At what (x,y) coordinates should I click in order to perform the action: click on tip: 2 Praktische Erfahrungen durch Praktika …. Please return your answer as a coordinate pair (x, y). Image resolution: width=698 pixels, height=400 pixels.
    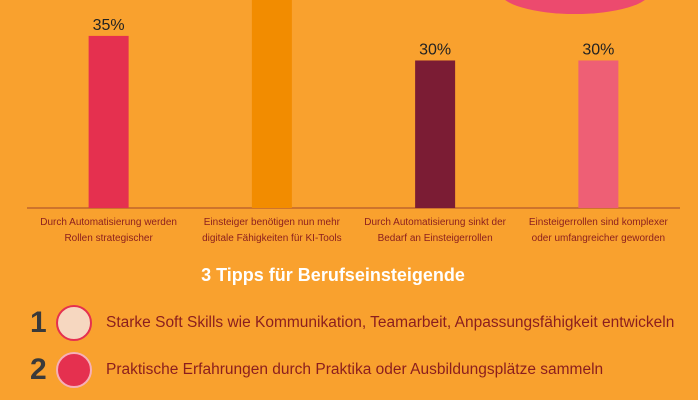
    Looking at the image, I should click on (316, 370).